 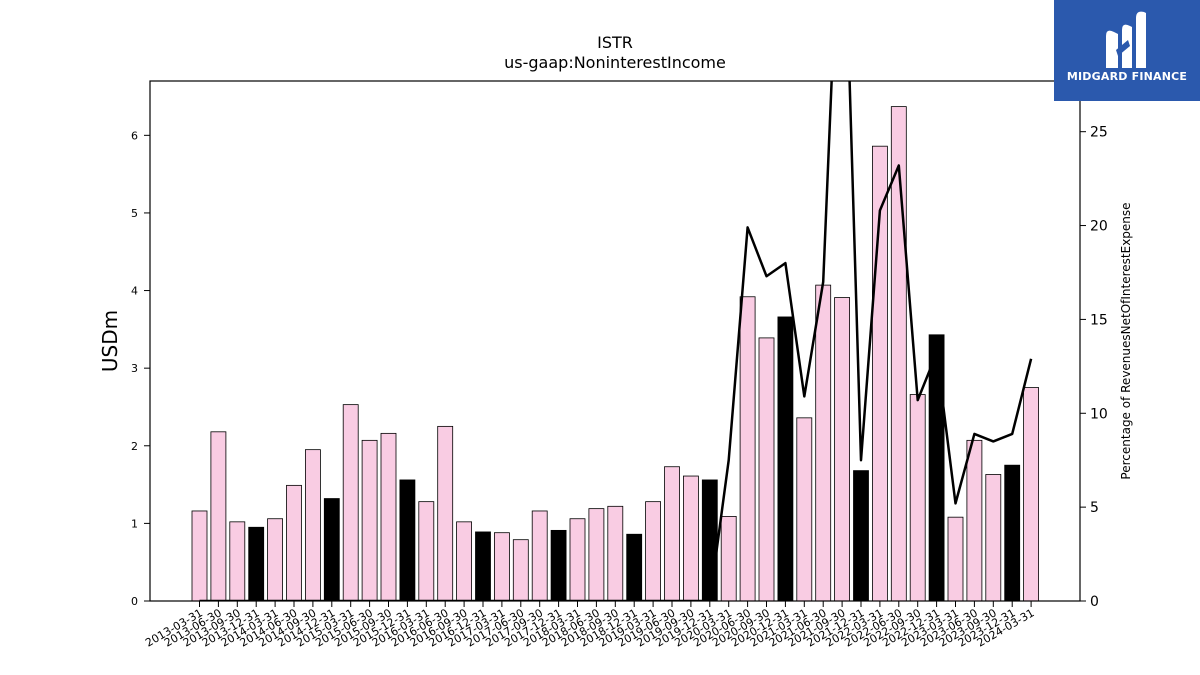 What do you see at coordinates (615, 62) in the screenshot?
I see `chart-subtitle: us-gaap:NoninterestIncome` at bounding box center [615, 62].